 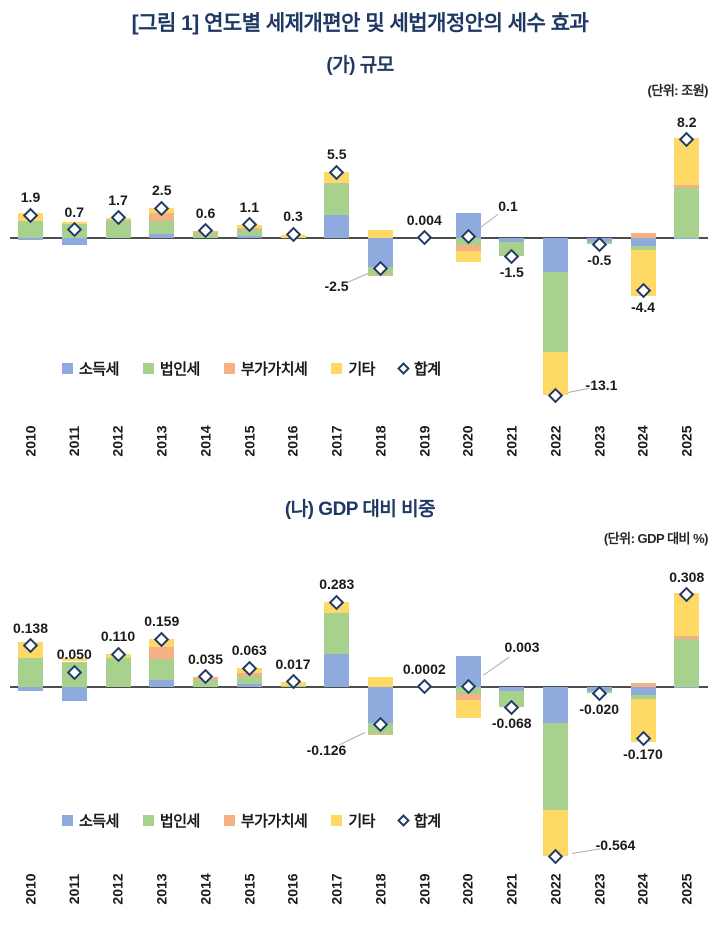 I want to click on chart-scale-title: (가) 규모, so click(x=360, y=65).